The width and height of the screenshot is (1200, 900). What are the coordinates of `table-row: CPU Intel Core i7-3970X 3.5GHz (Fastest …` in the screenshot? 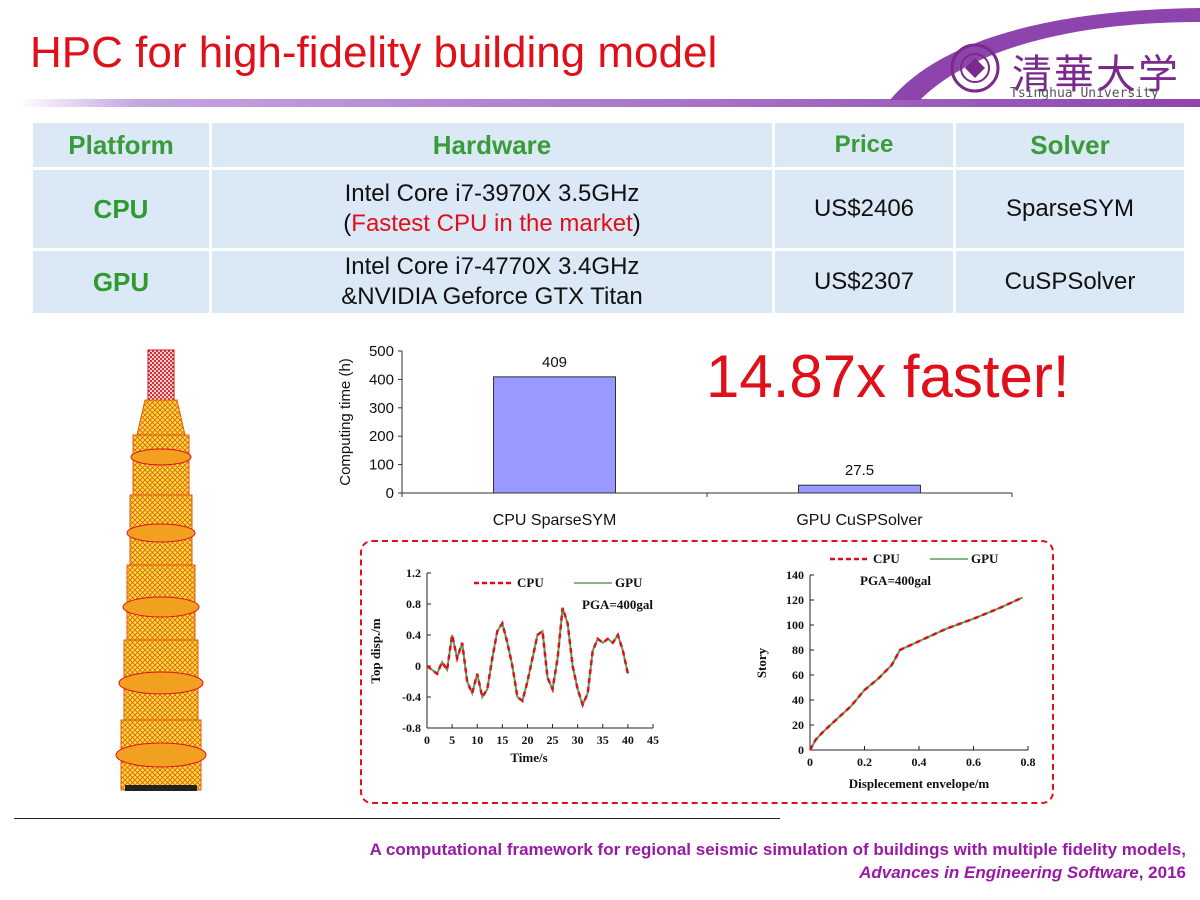 It's located at (608, 209).